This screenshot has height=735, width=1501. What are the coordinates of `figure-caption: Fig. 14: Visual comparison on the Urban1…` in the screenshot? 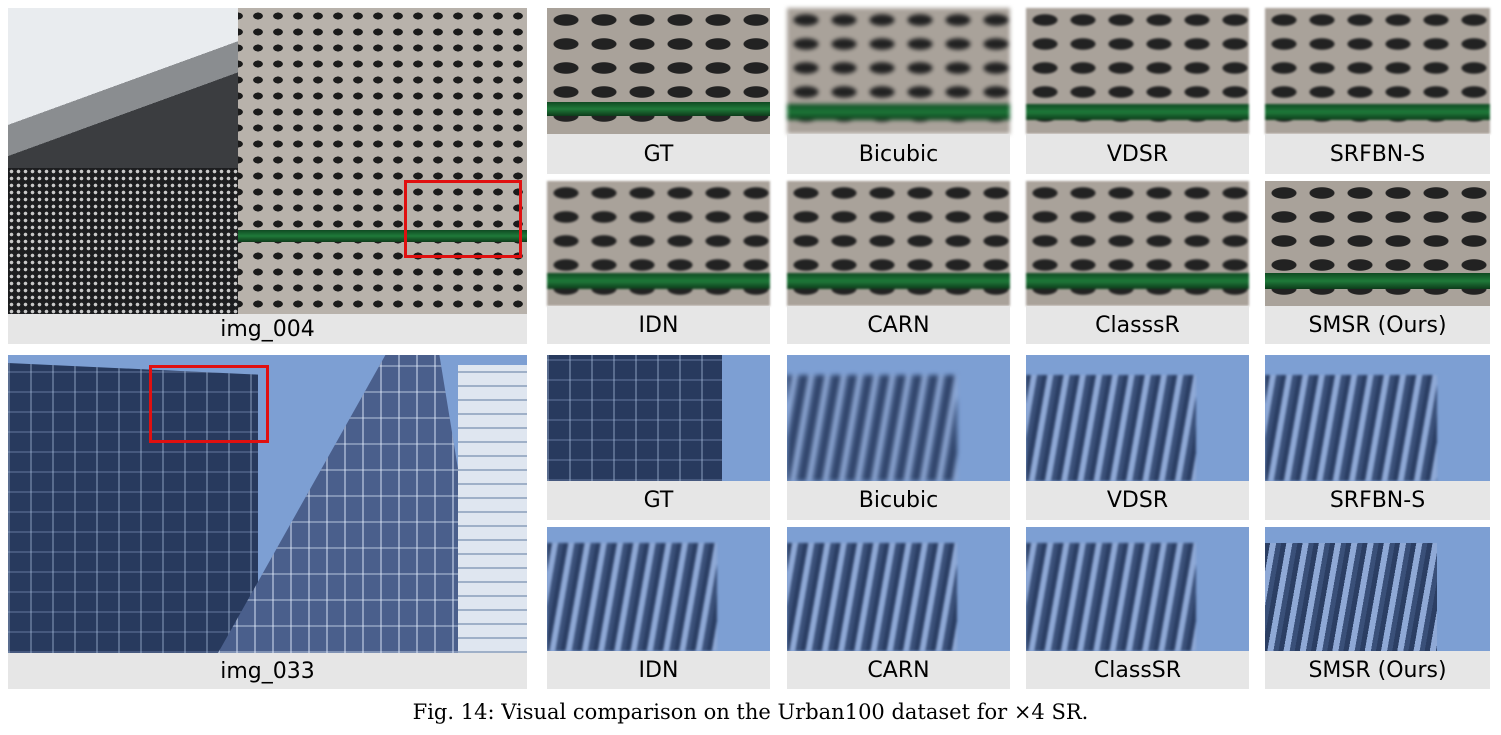 It's located at (750, 712).